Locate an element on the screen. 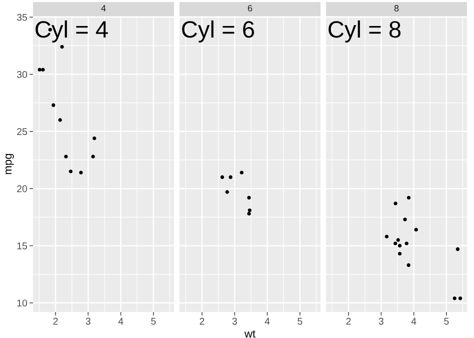  y-axis-title: mpg is located at coordinates (10, 164).